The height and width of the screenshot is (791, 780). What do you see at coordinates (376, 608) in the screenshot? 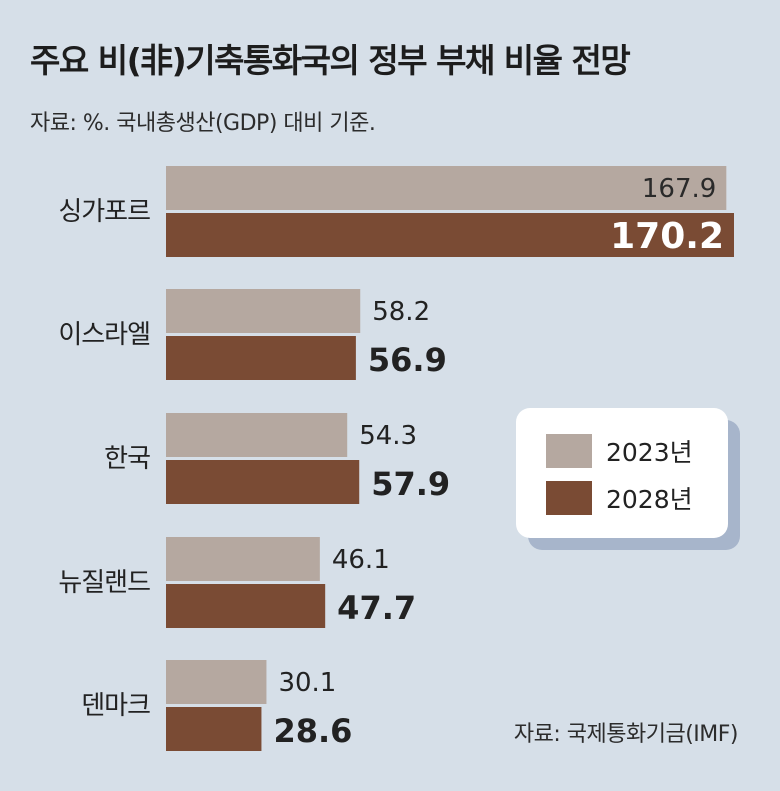
I see `data-label: 47.7` at bounding box center [376, 608].